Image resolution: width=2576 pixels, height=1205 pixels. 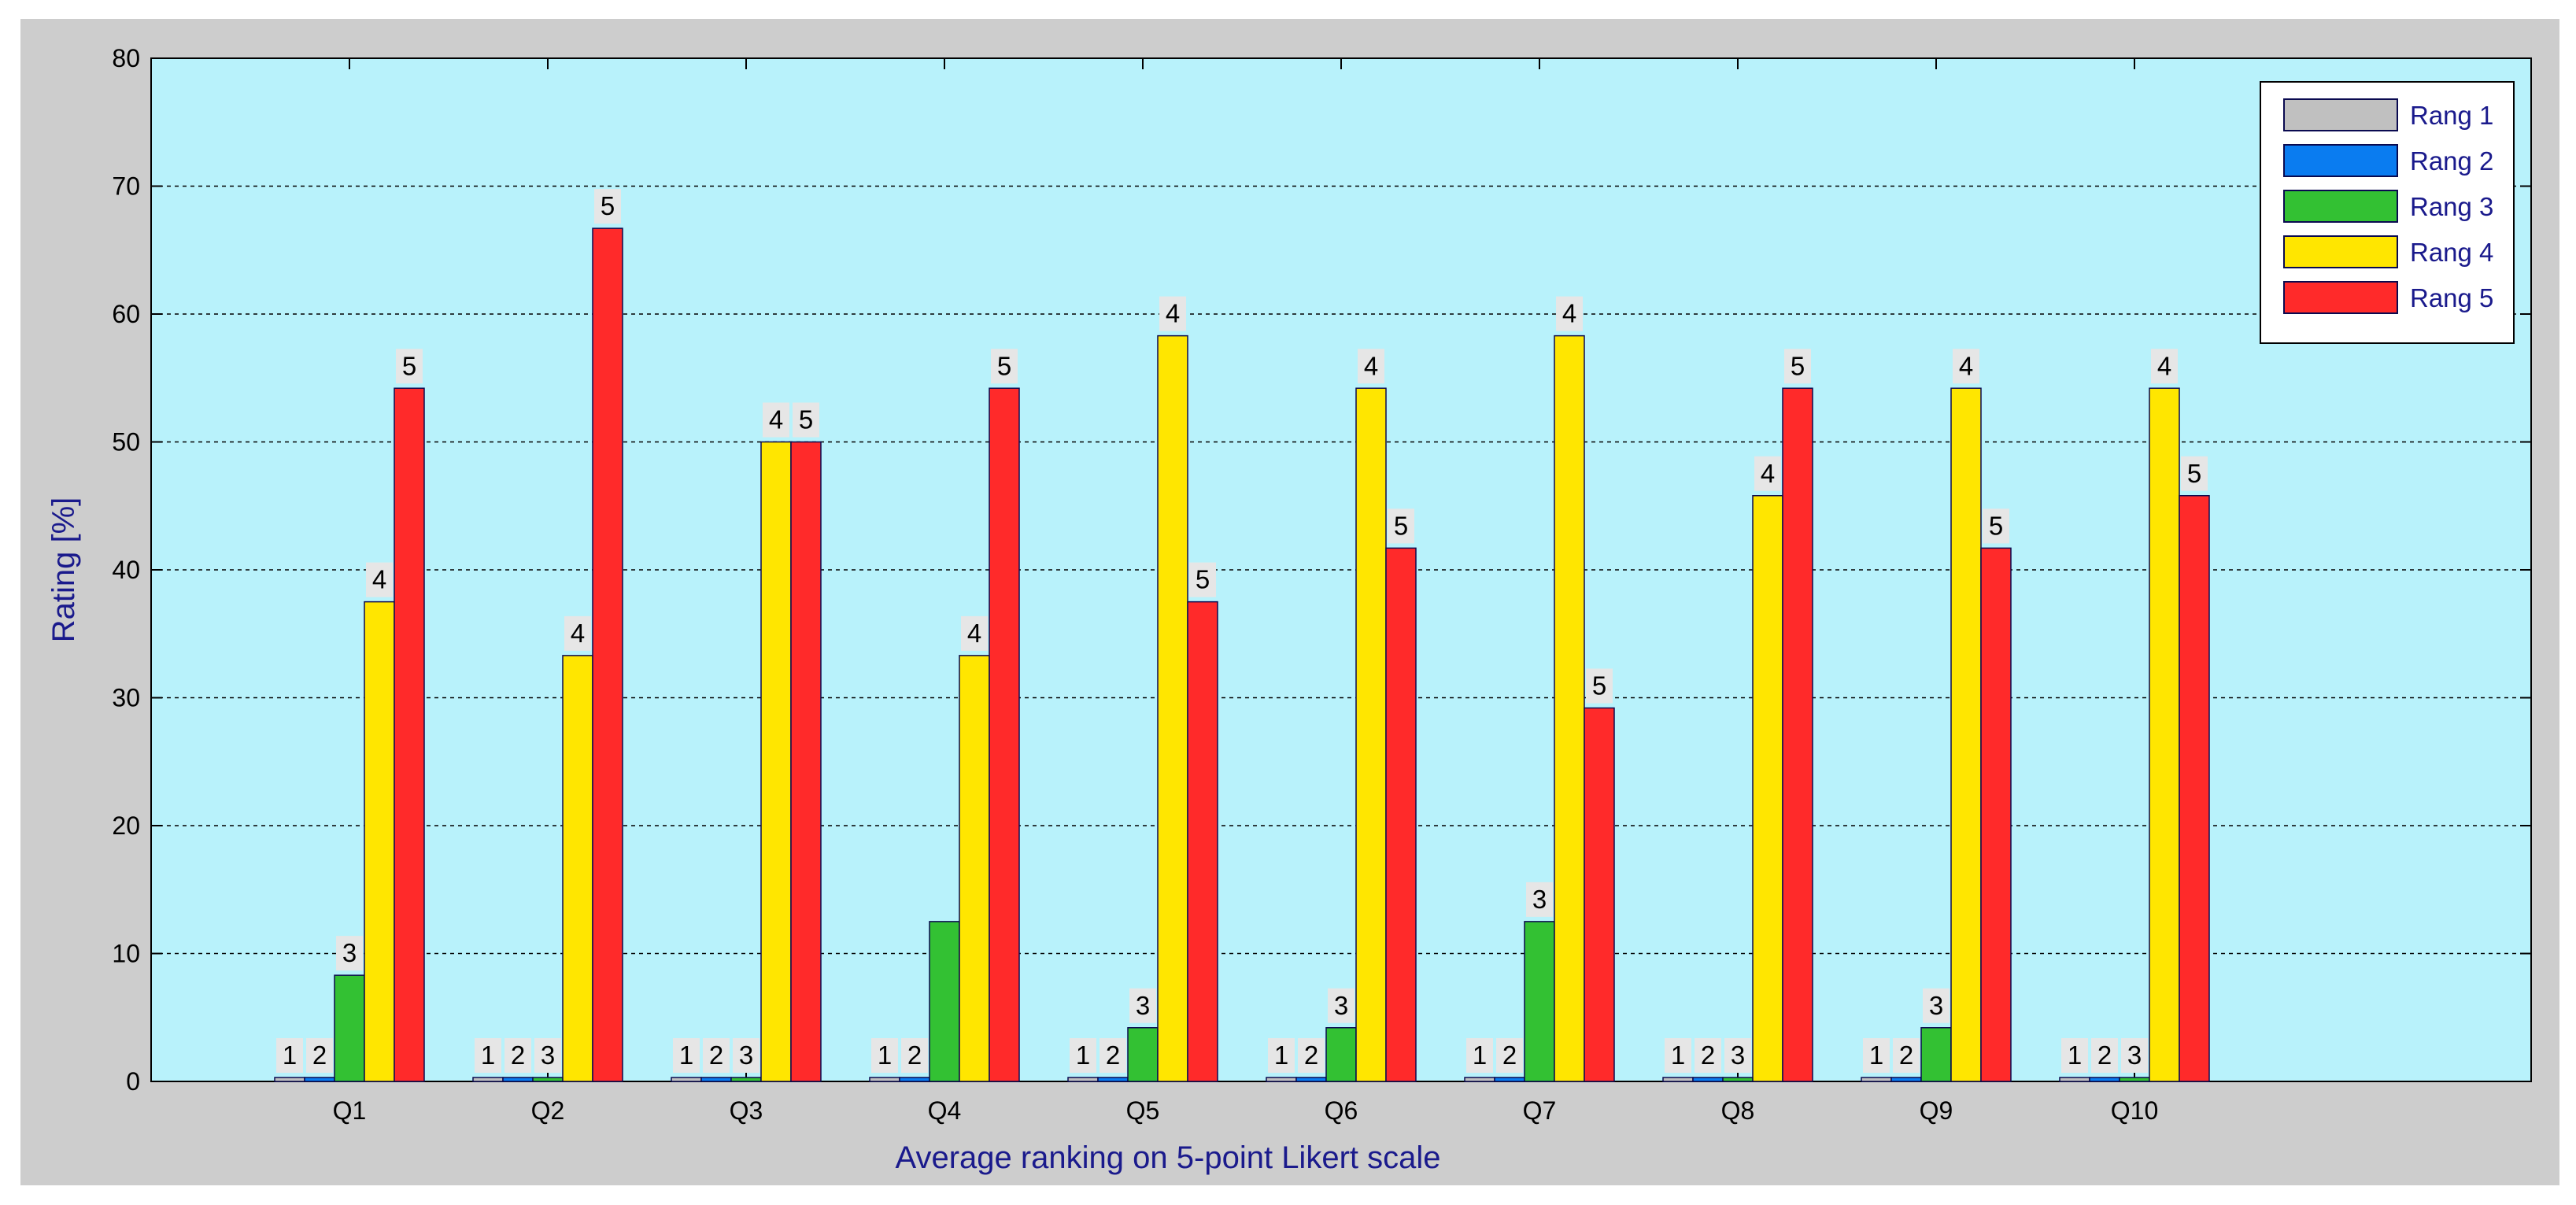 What do you see at coordinates (126, 442) in the screenshot?
I see `y-tick-label: 50` at bounding box center [126, 442].